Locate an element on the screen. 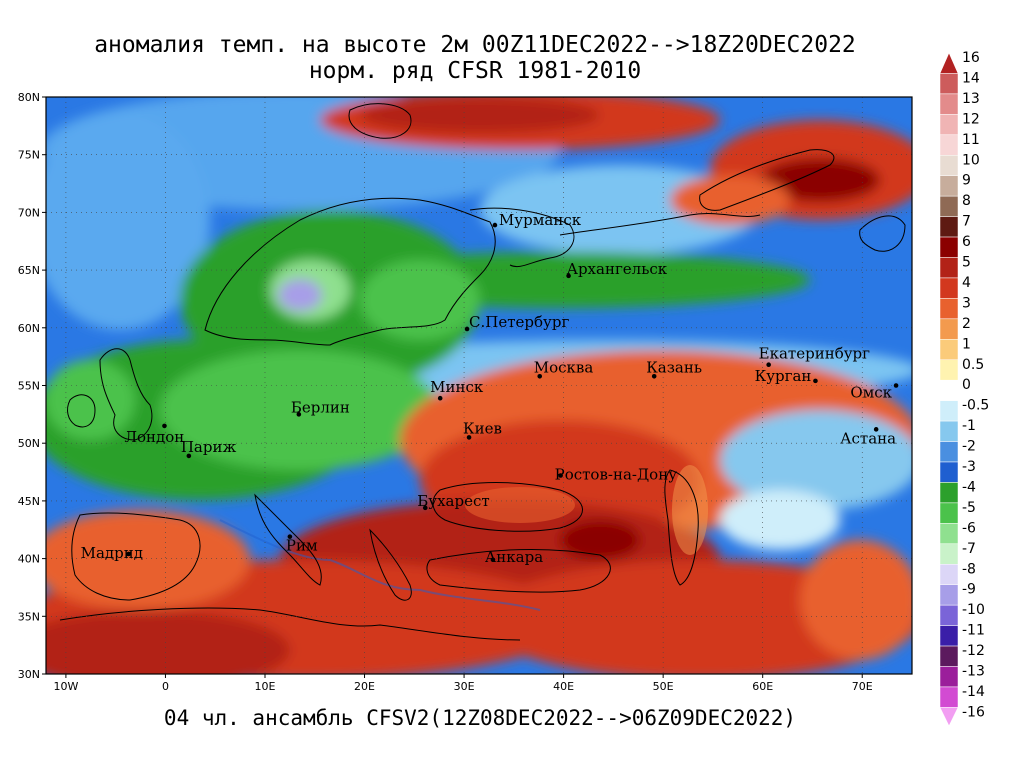 The height and width of the screenshot is (768, 1024). colorbar-label: 10 is located at coordinates (971, 160).